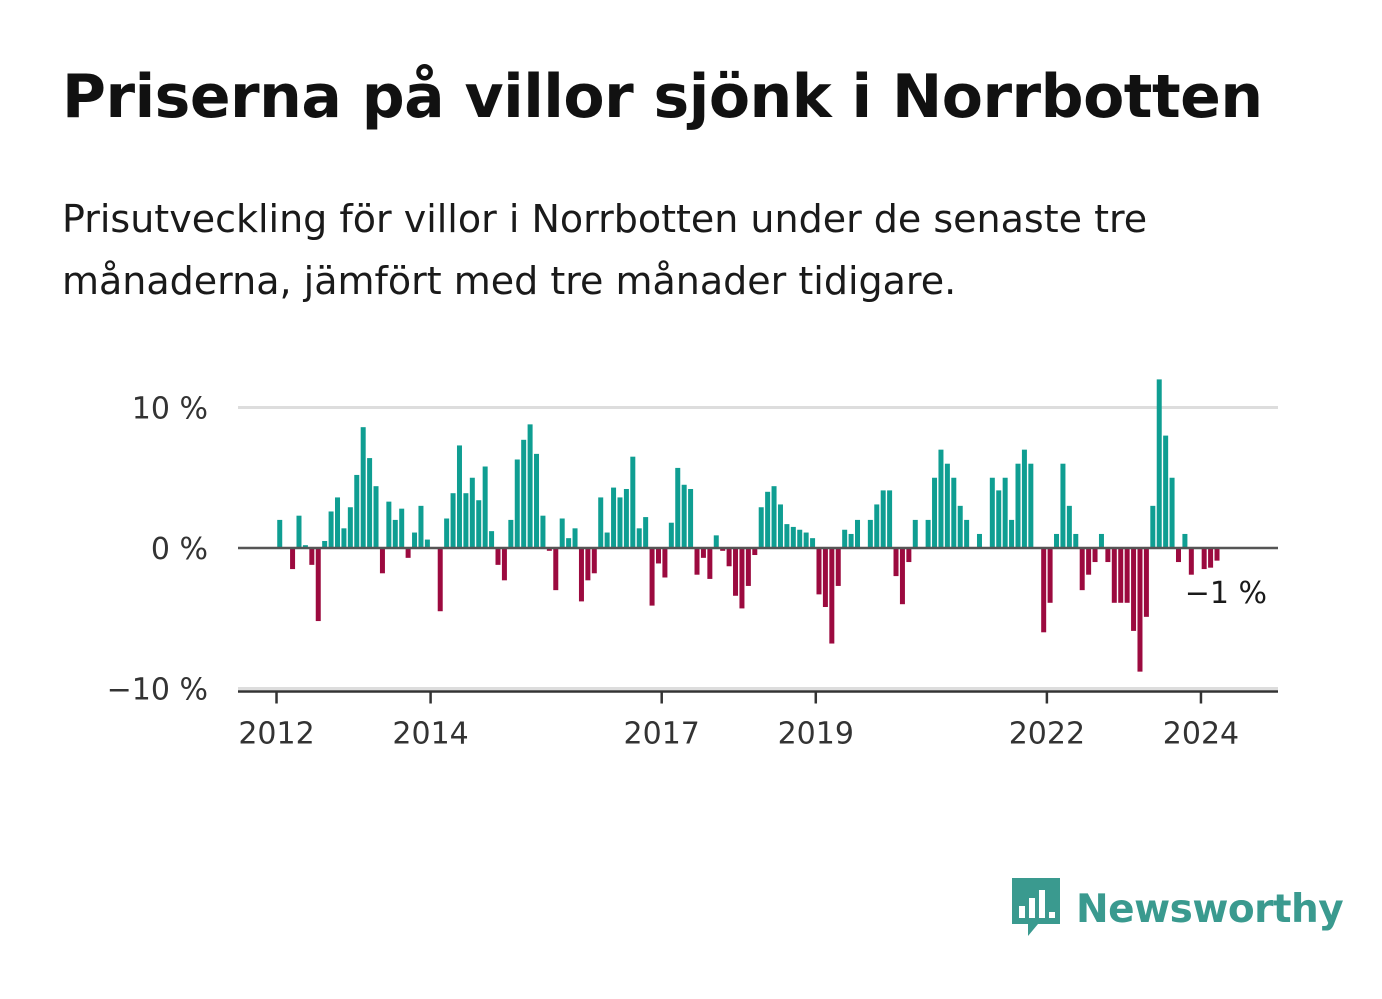 This screenshot has width=1382, height=999. I want to click on page-title: Priserna på villor sjönk i Norrbotten, so click(662, 97).